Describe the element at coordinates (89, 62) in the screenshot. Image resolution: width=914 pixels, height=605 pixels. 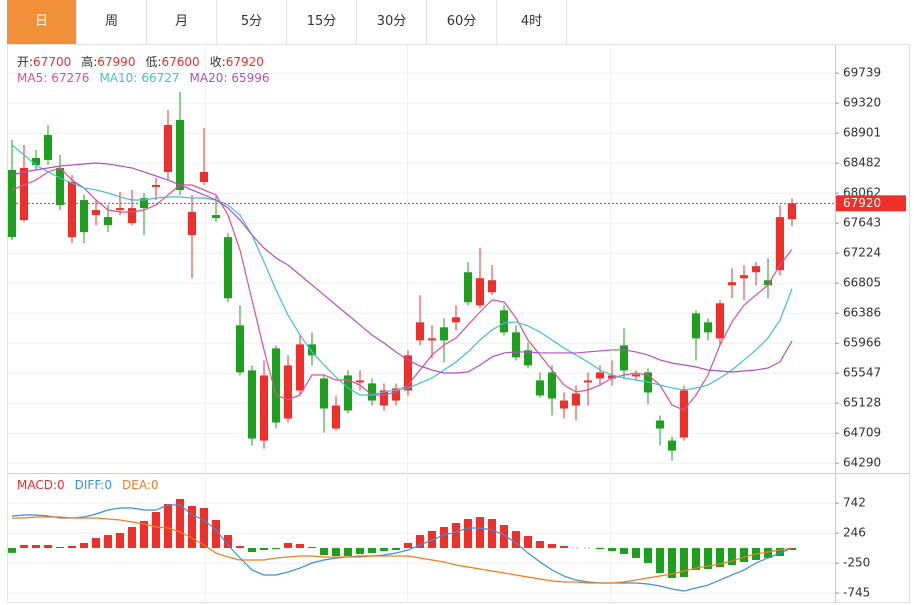
I see `header-label: 高:` at that location.